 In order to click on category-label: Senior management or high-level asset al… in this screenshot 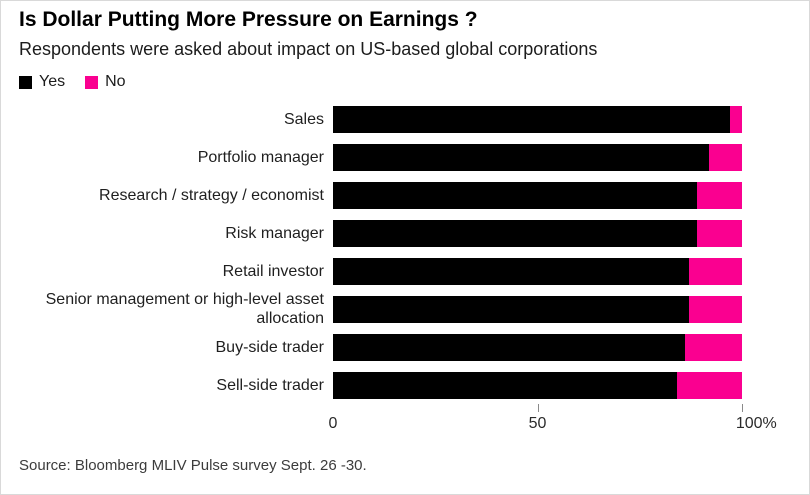, I will do `click(184, 309)`.